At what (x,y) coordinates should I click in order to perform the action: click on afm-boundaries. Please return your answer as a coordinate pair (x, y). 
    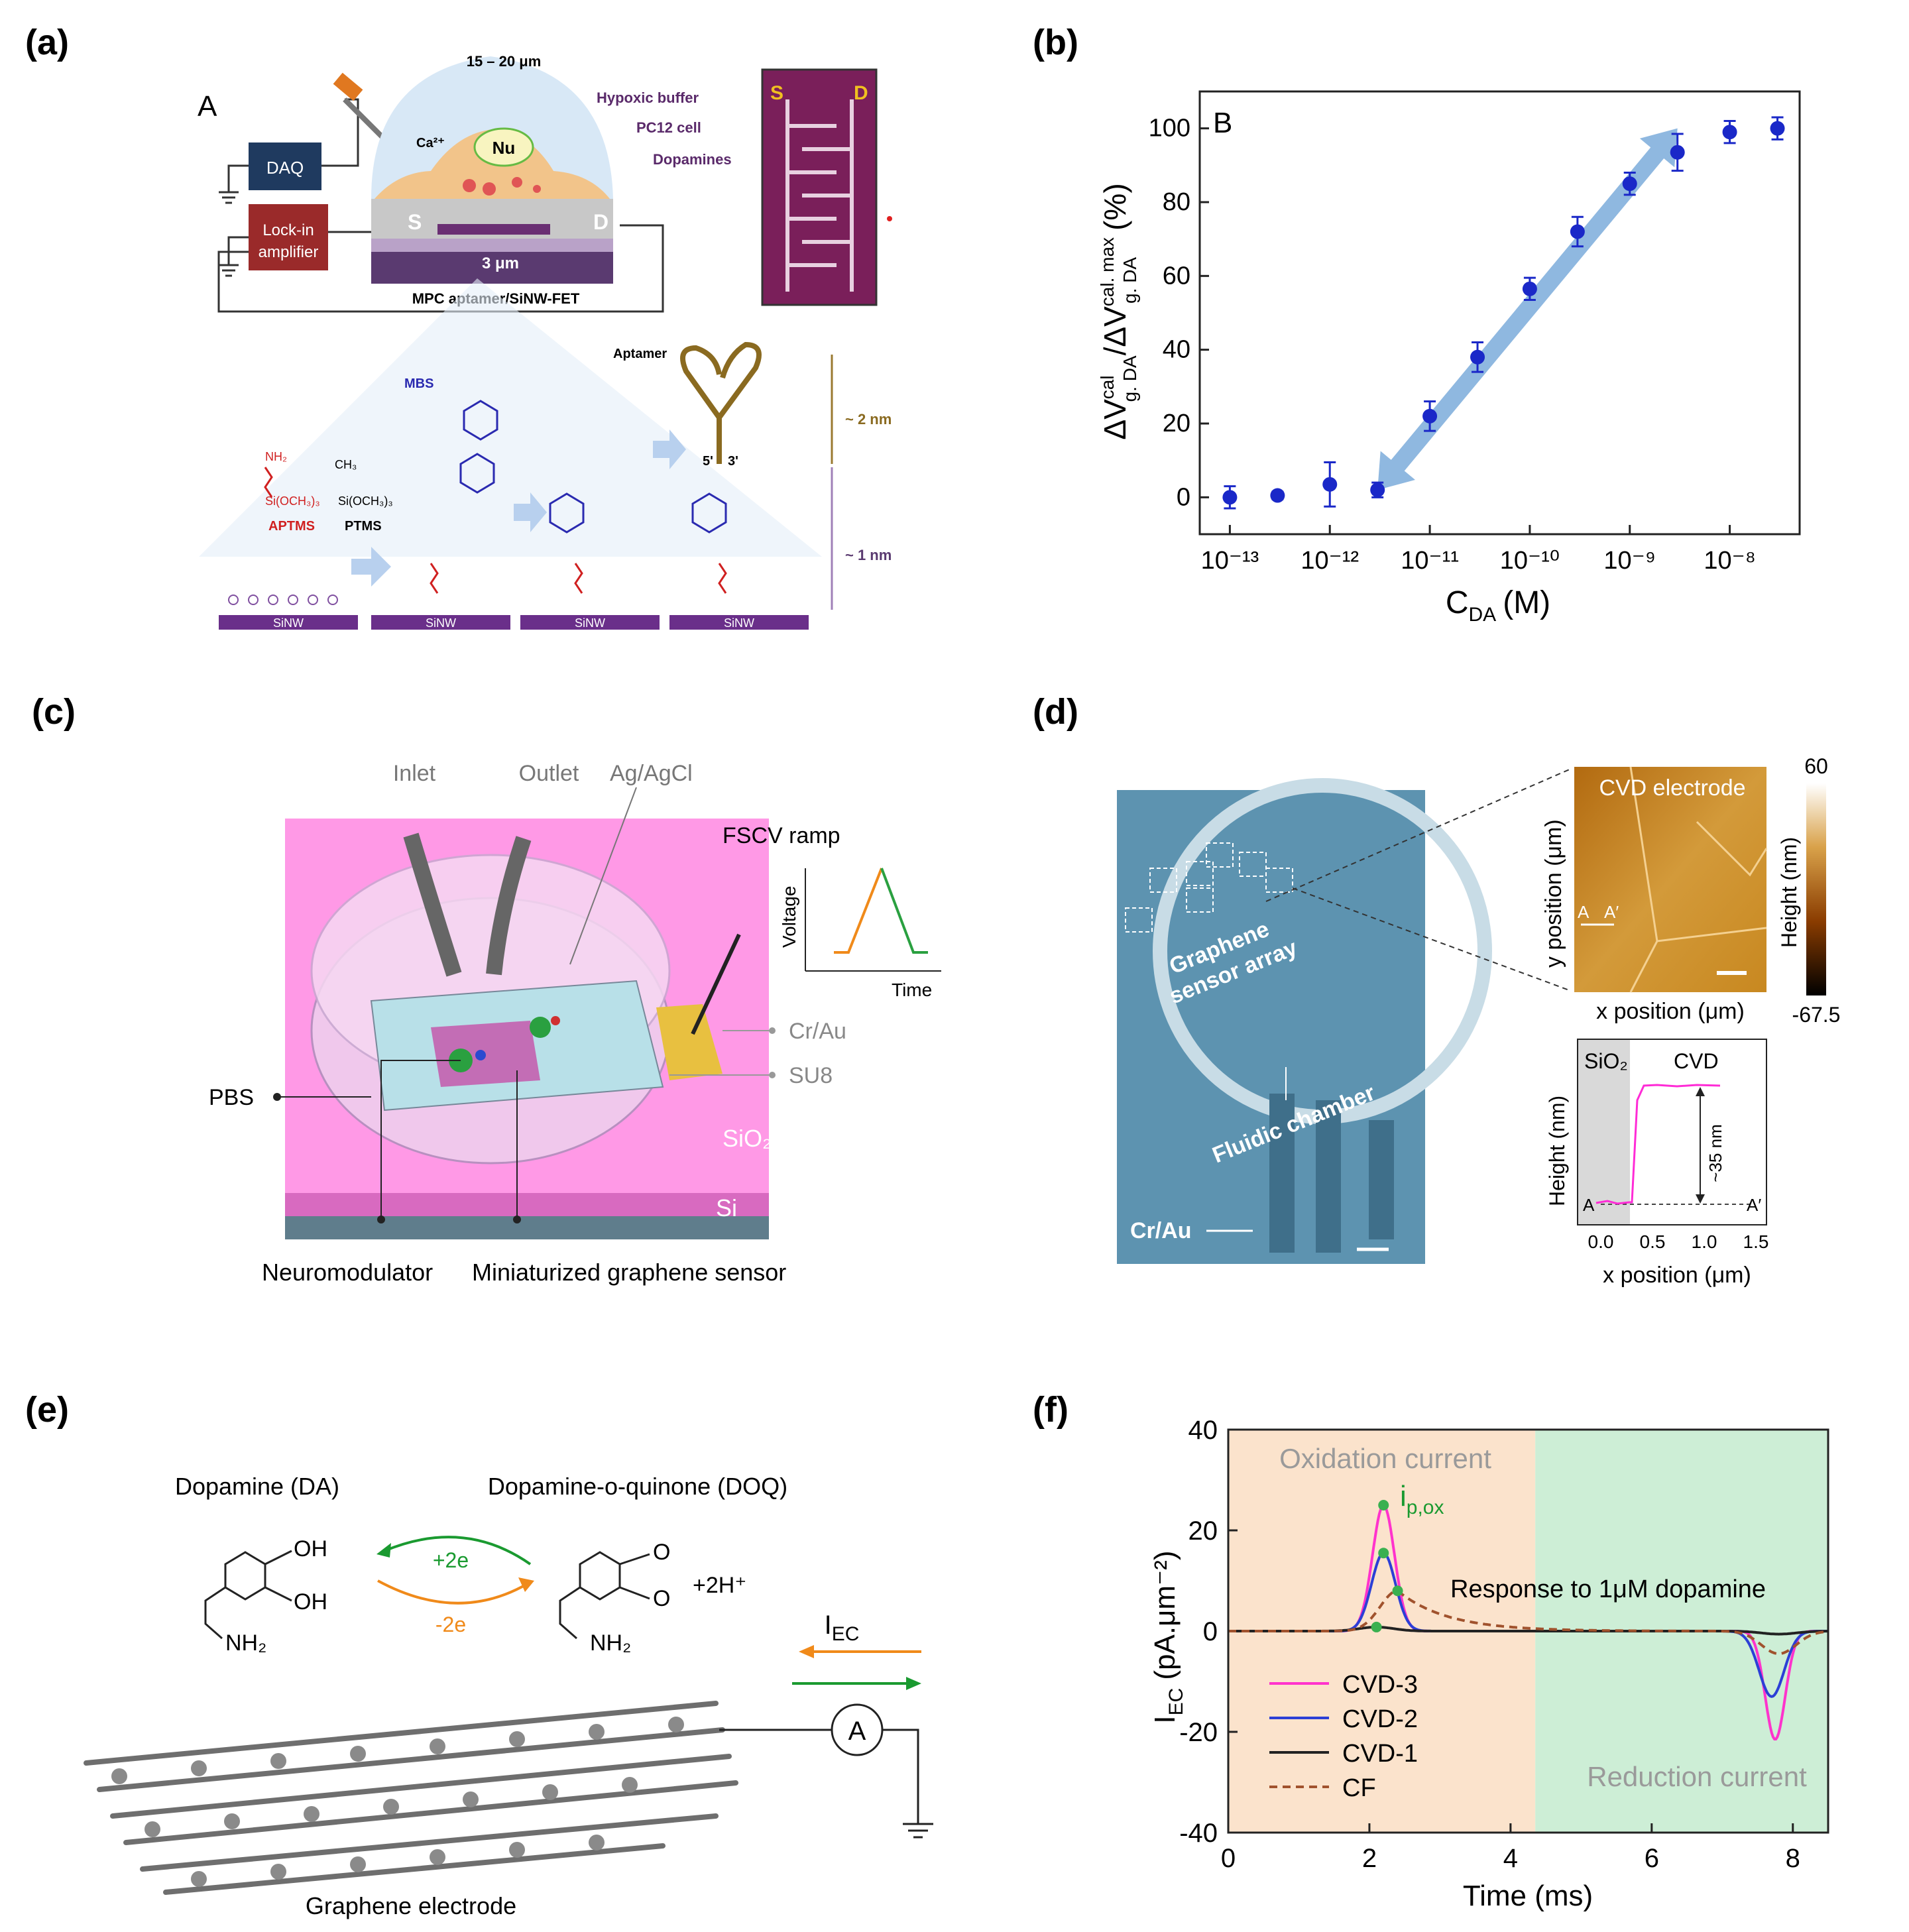
    Looking at the image, I should click on (1699, 879).